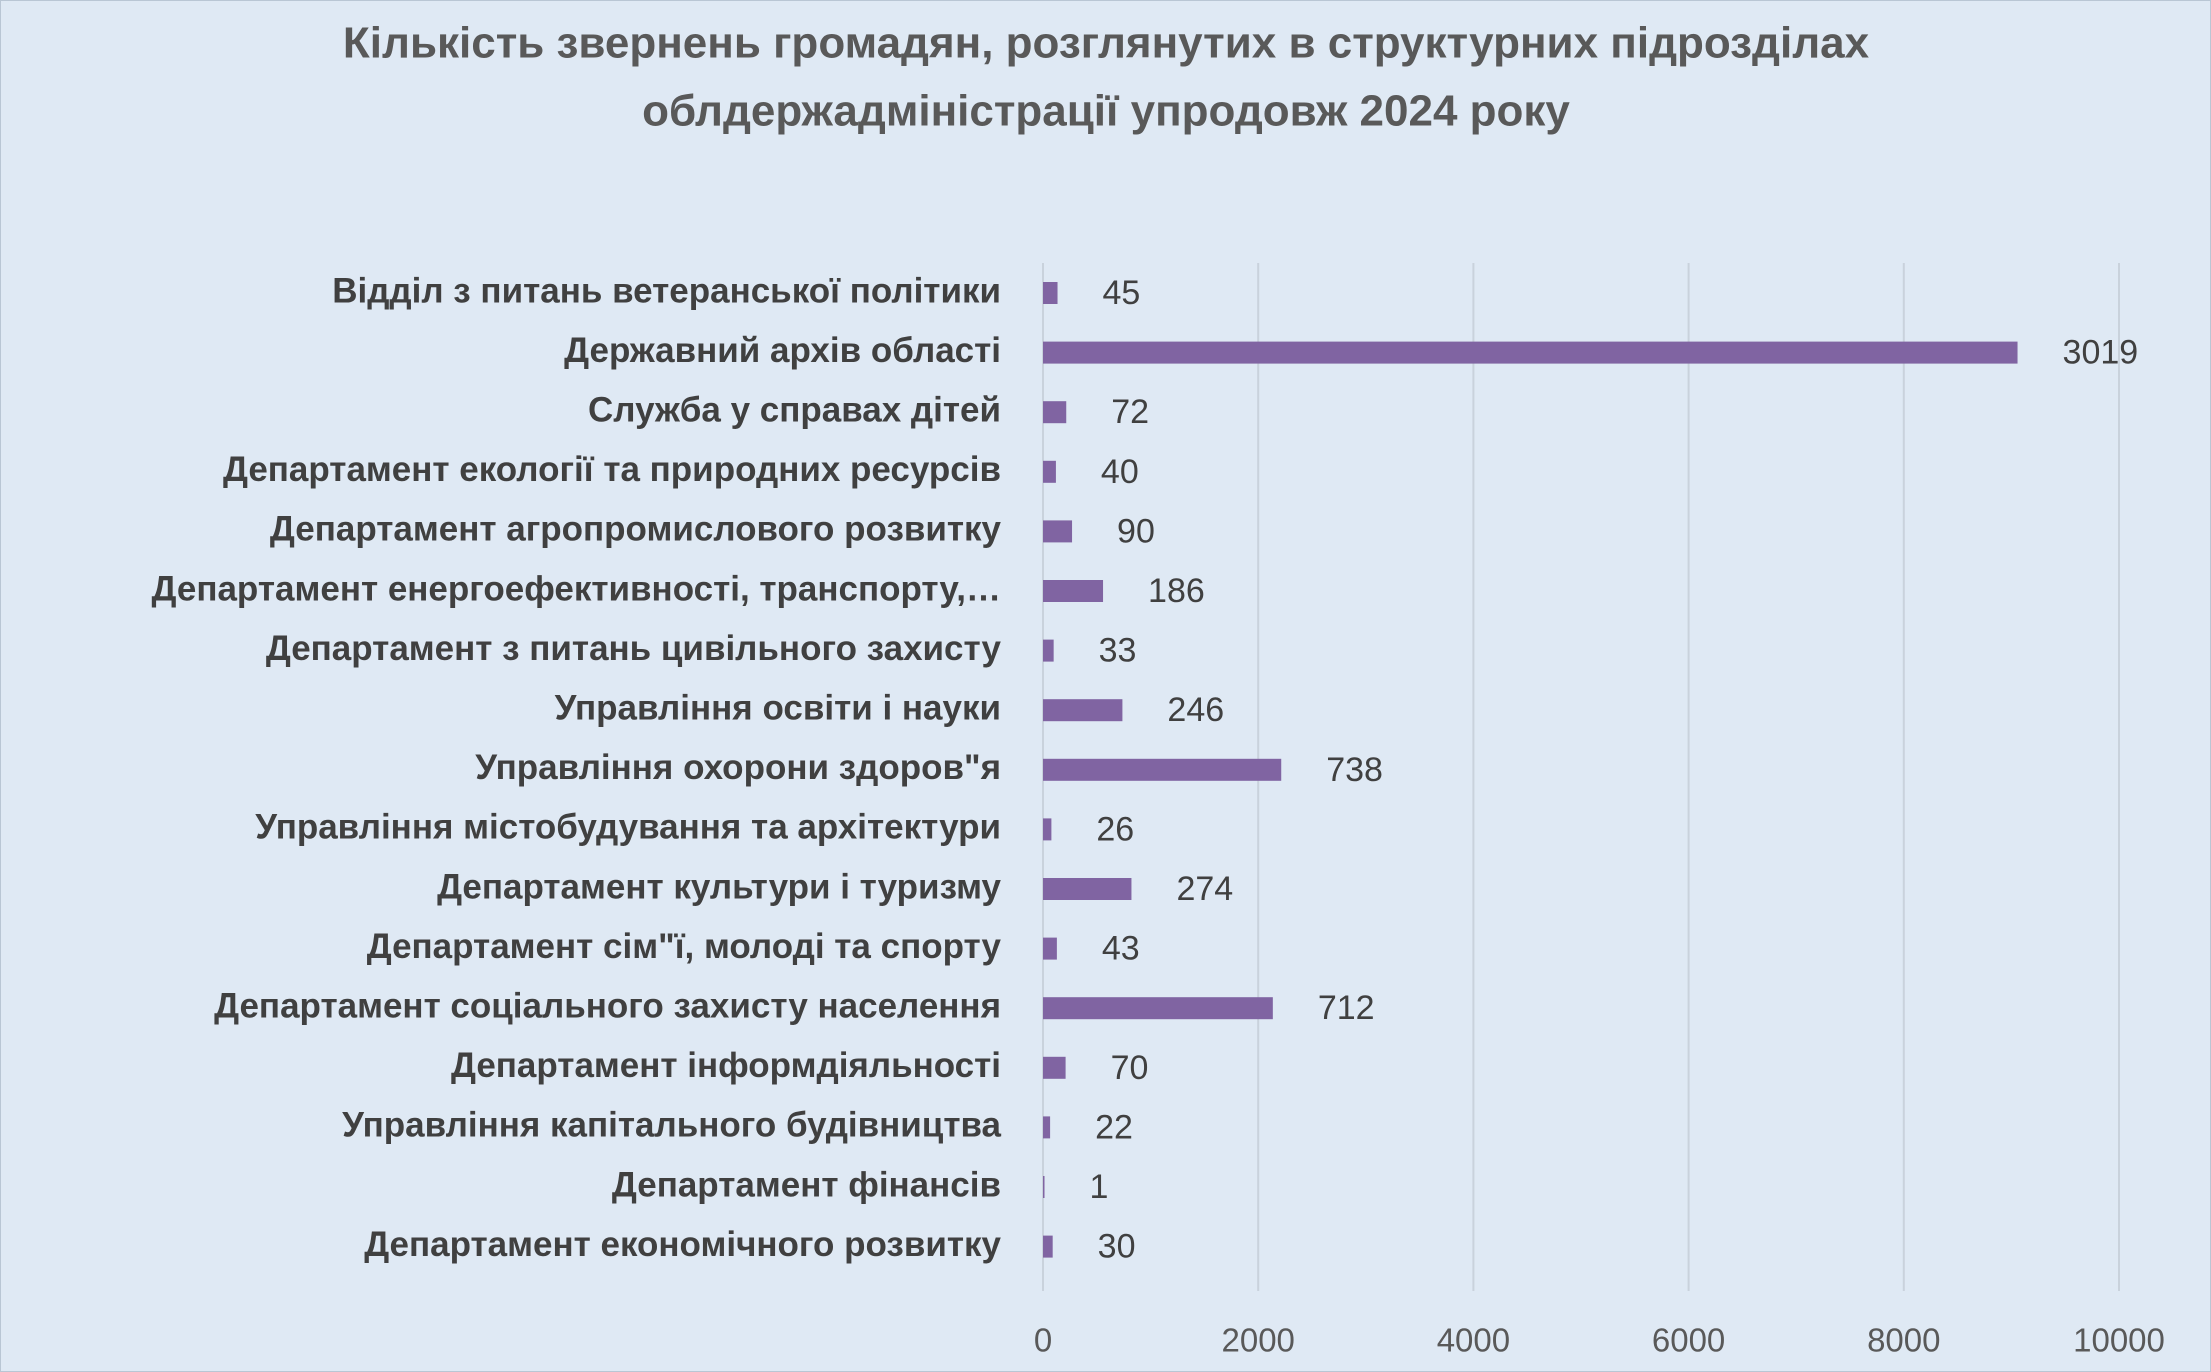 This screenshot has width=2211, height=1372. Describe the element at coordinates (1195, 710) in the screenshot. I see `data-label: 246` at that location.